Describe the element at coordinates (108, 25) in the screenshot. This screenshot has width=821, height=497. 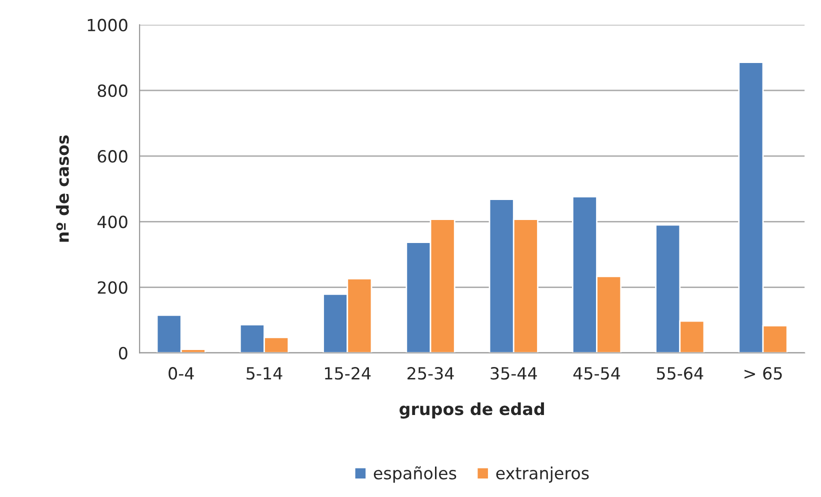
I see `y-tick-label: 1000` at that location.